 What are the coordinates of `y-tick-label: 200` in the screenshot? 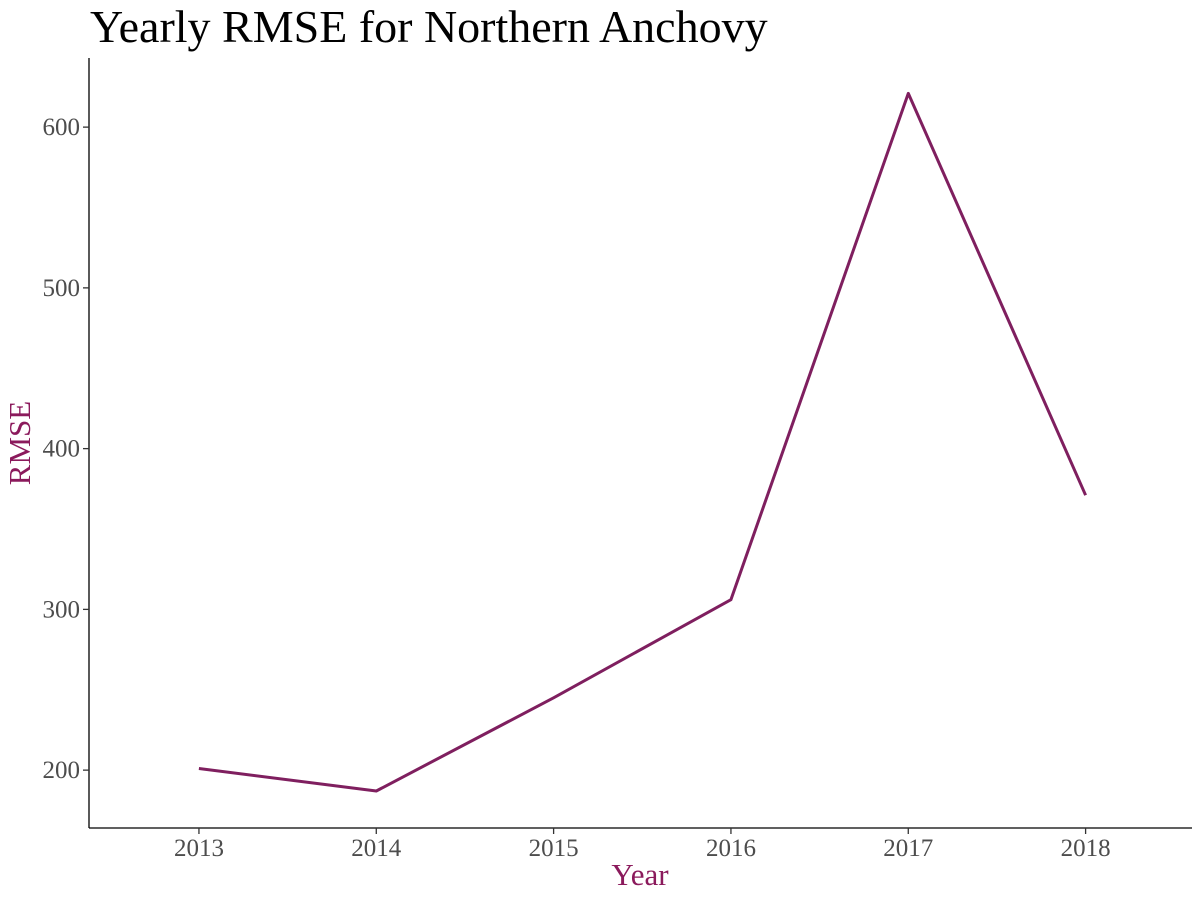 It's located at (62, 770).